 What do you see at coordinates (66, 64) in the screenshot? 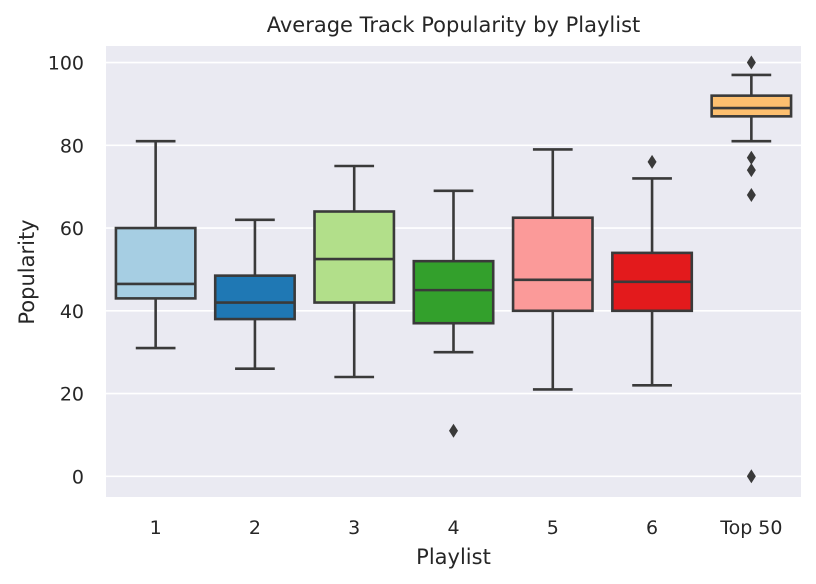
I see `y-tick-label: 100` at bounding box center [66, 64].